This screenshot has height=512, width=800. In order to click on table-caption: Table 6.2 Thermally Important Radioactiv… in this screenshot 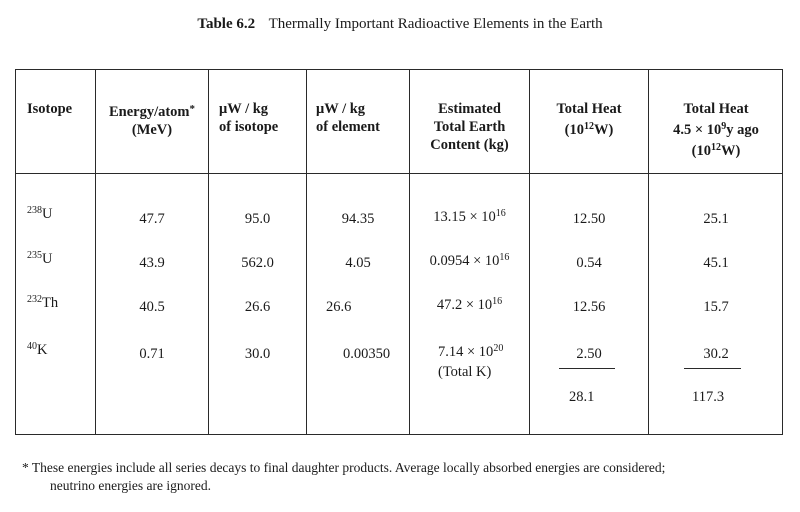, I will do `click(400, 24)`.